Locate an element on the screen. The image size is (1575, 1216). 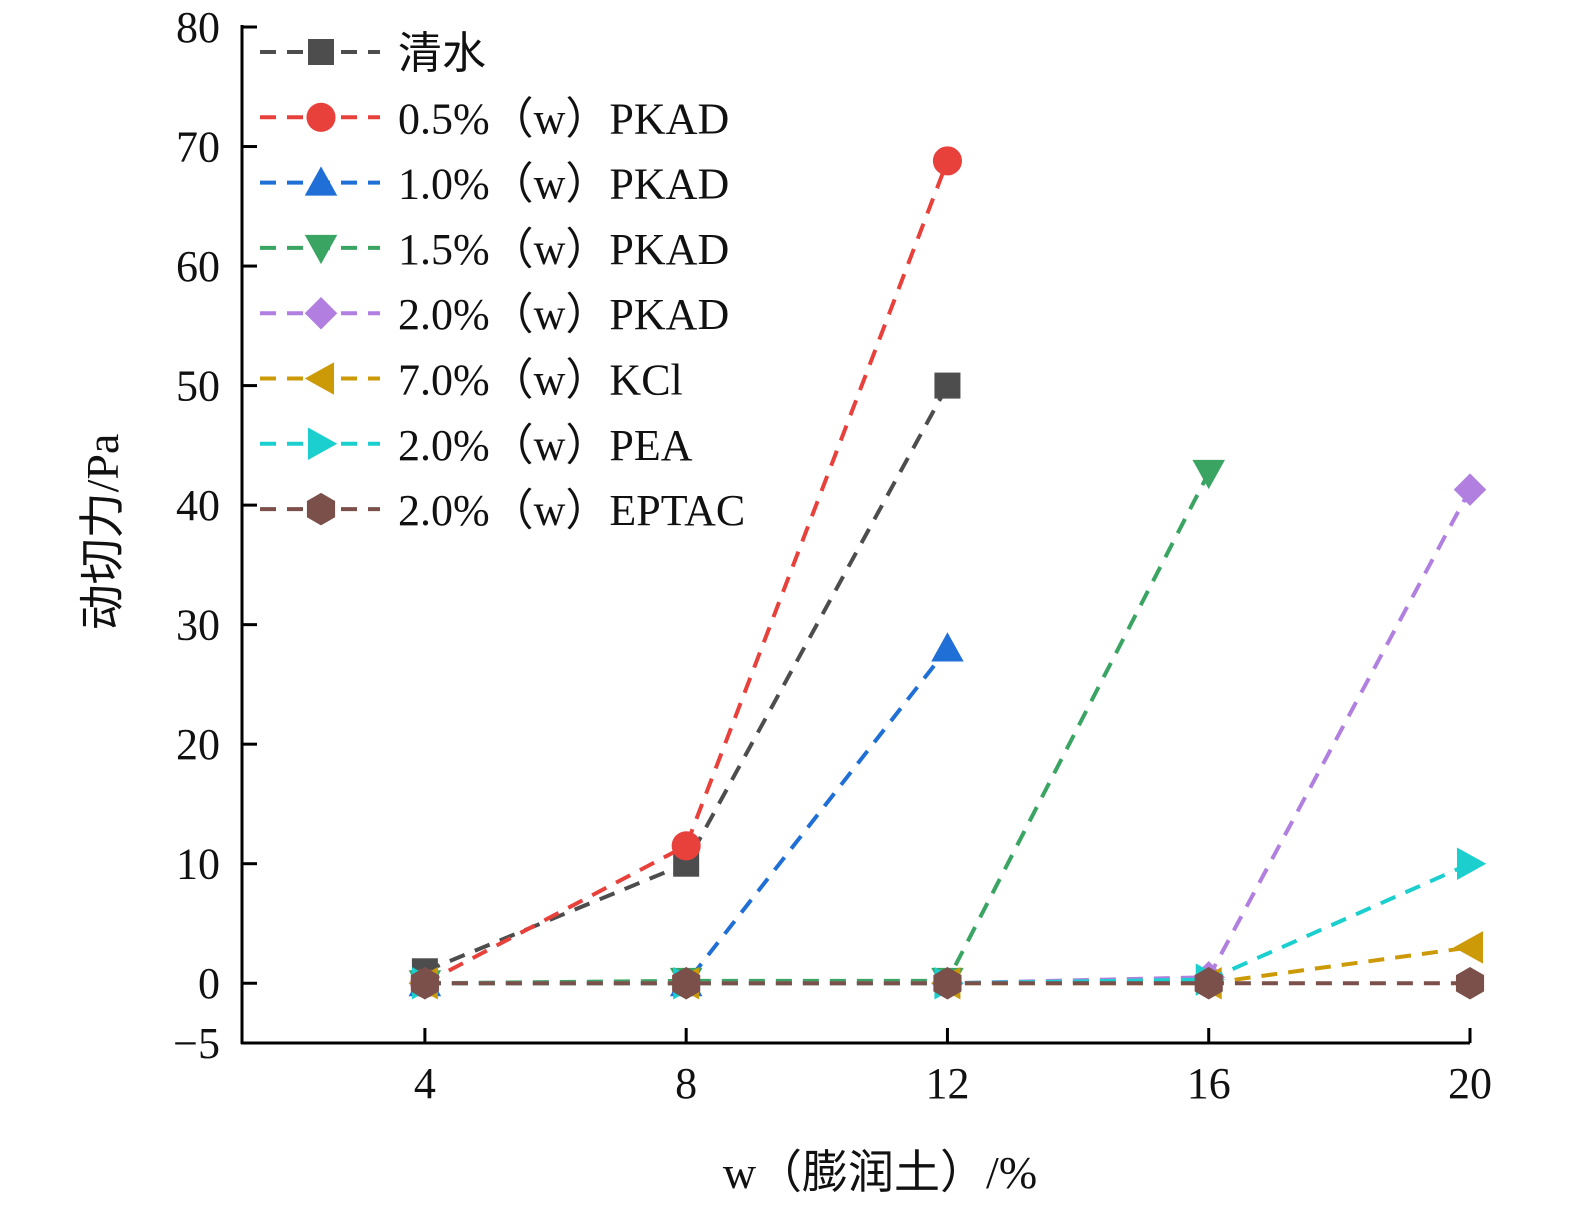
legend-item: 1.0%（w）PKAD is located at coordinates (494, 184).